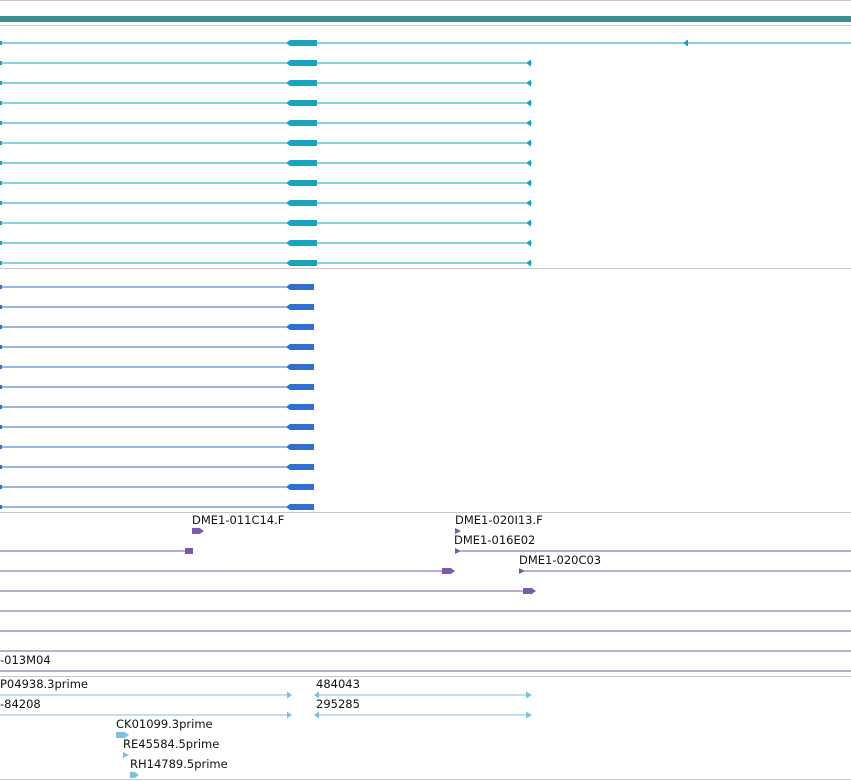  What do you see at coordinates (499, 520) in the screenshot?
I see `label-dme1-020i13-f: DME1-020I13.F` at bounding box center [499, 520].